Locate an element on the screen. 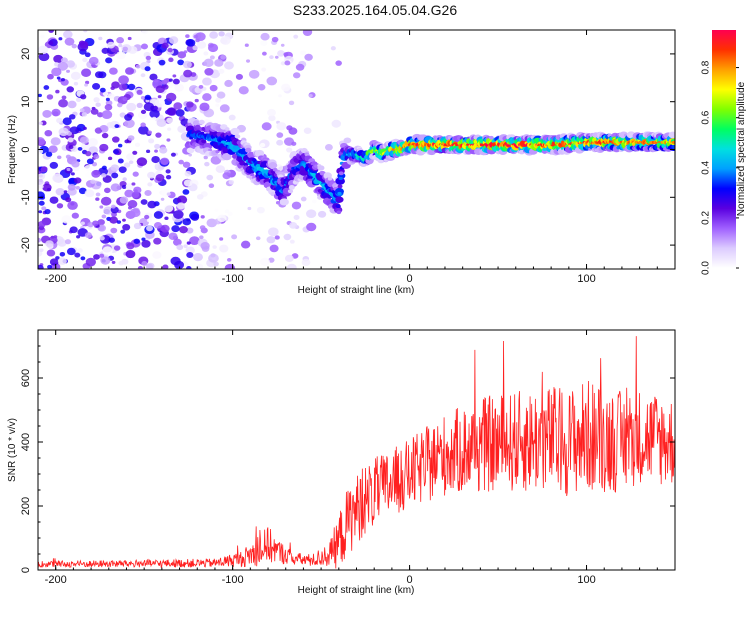 This screenshot has width=750, height=622. ridge-core is located at coordinates (339, 193).